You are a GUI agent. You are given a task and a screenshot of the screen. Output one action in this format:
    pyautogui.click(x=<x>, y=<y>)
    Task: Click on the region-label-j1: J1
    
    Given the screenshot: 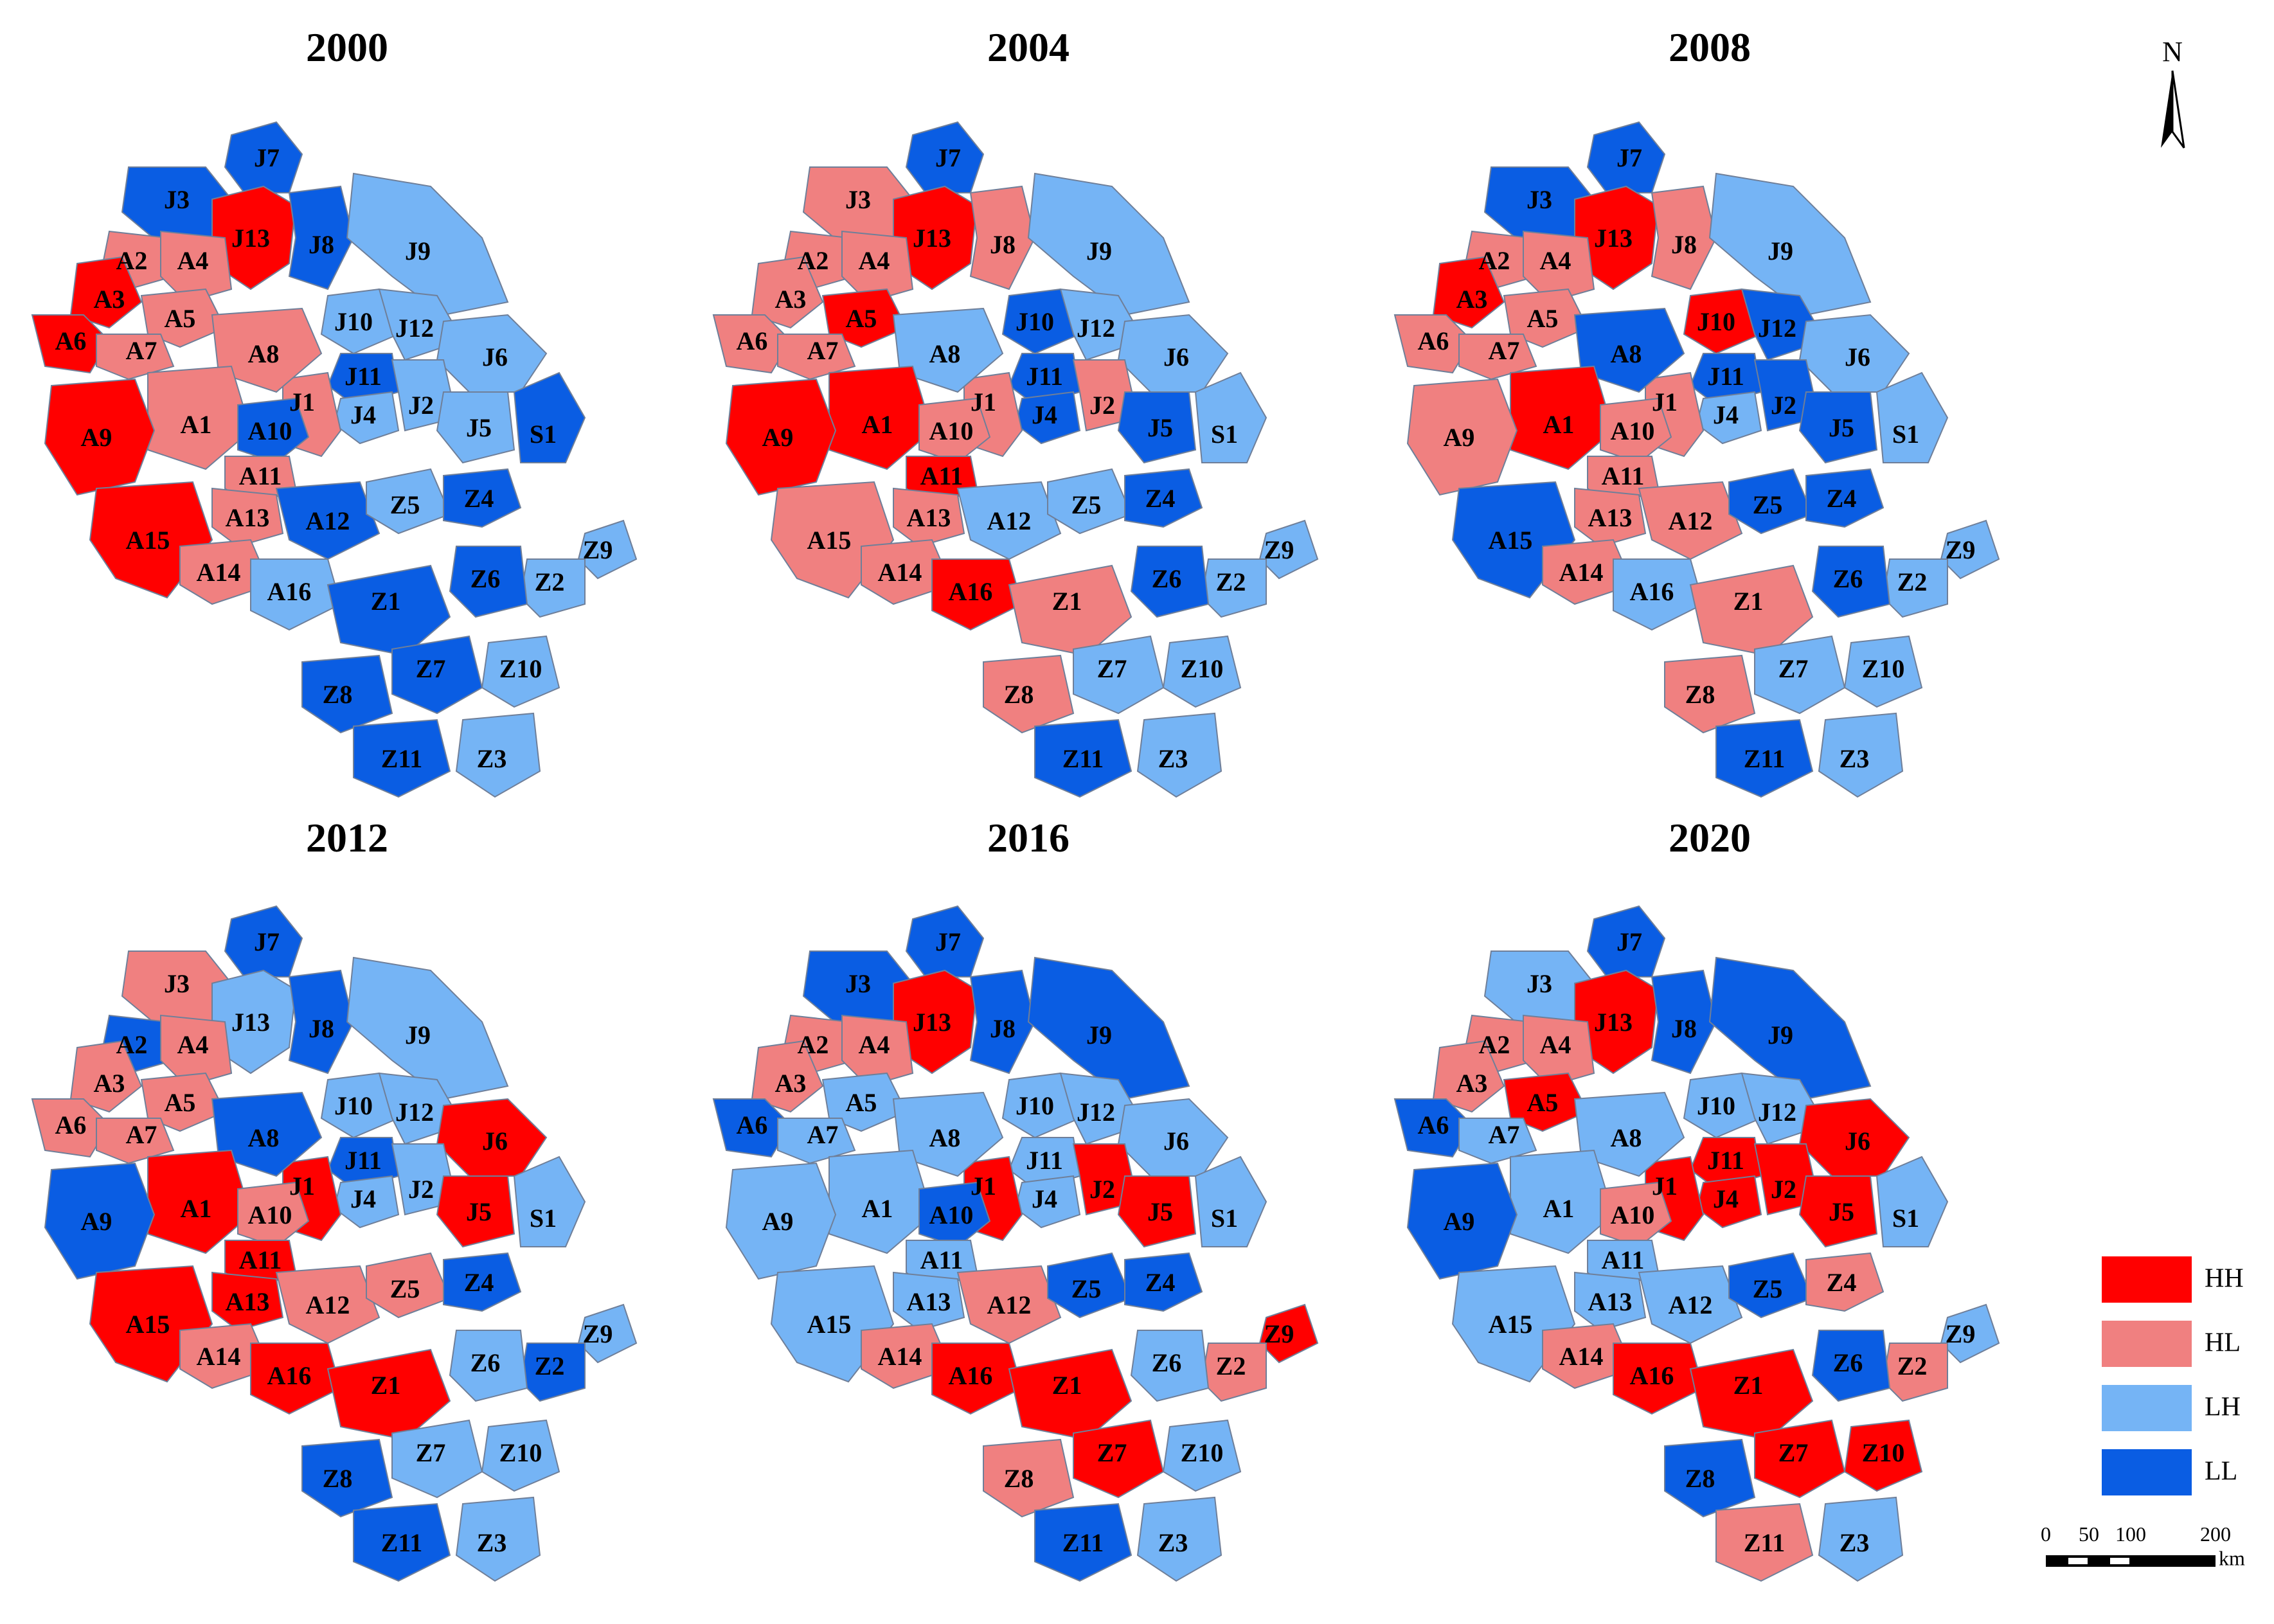 What is the action you would take?
    pyautogui.click(x=302, y=1186)
    